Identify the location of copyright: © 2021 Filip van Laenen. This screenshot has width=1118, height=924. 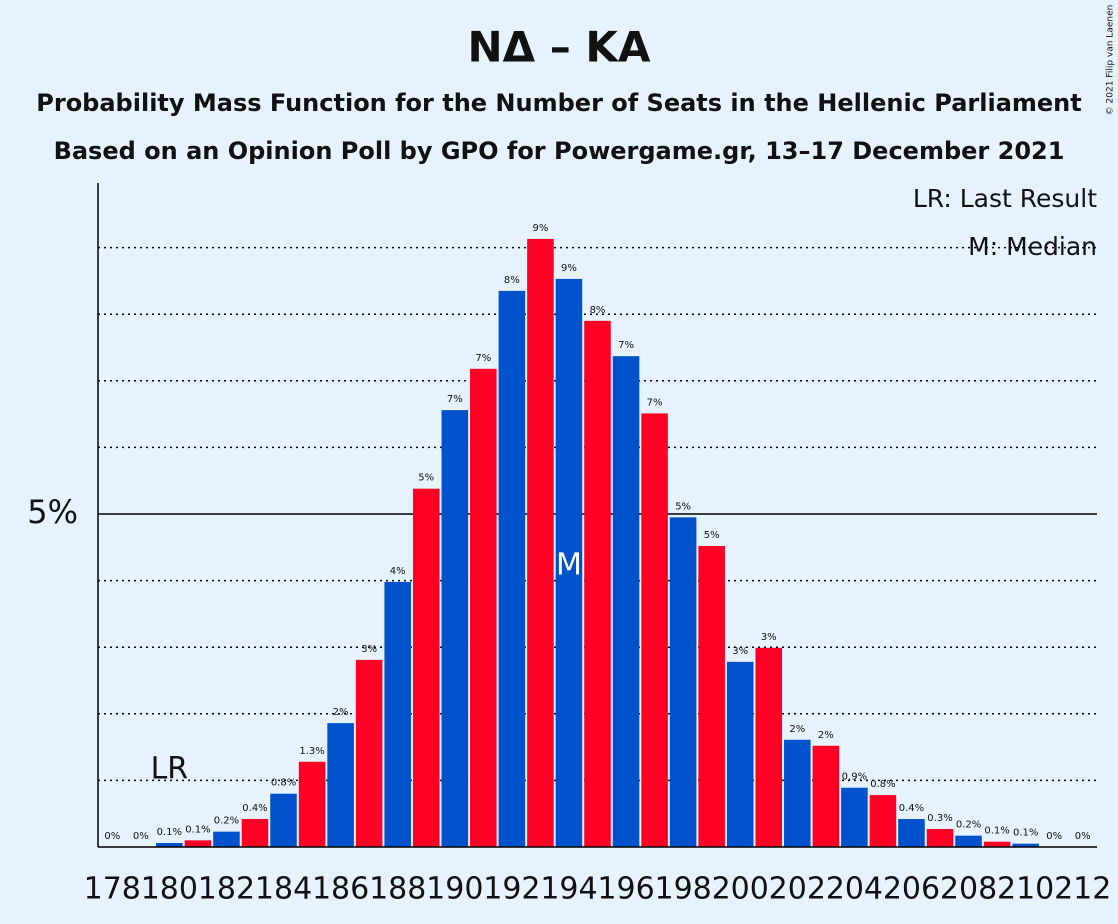
(1111, 60).